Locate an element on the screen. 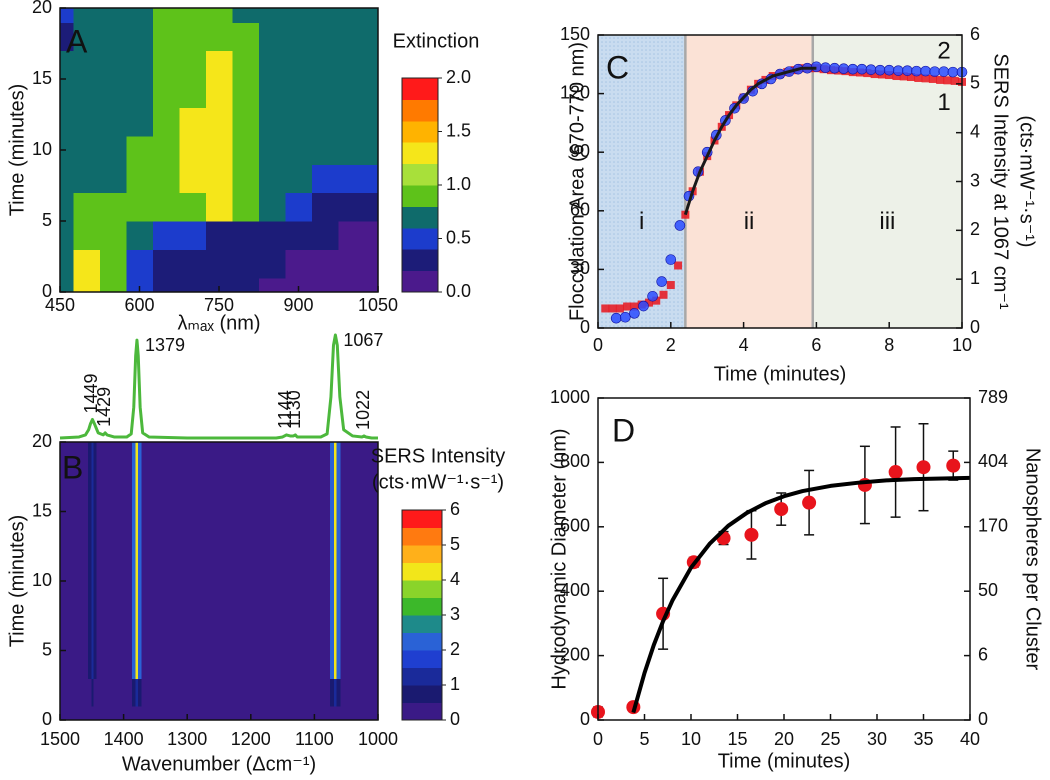  y-tick-label: 30 is located at coordinates (580, 268).